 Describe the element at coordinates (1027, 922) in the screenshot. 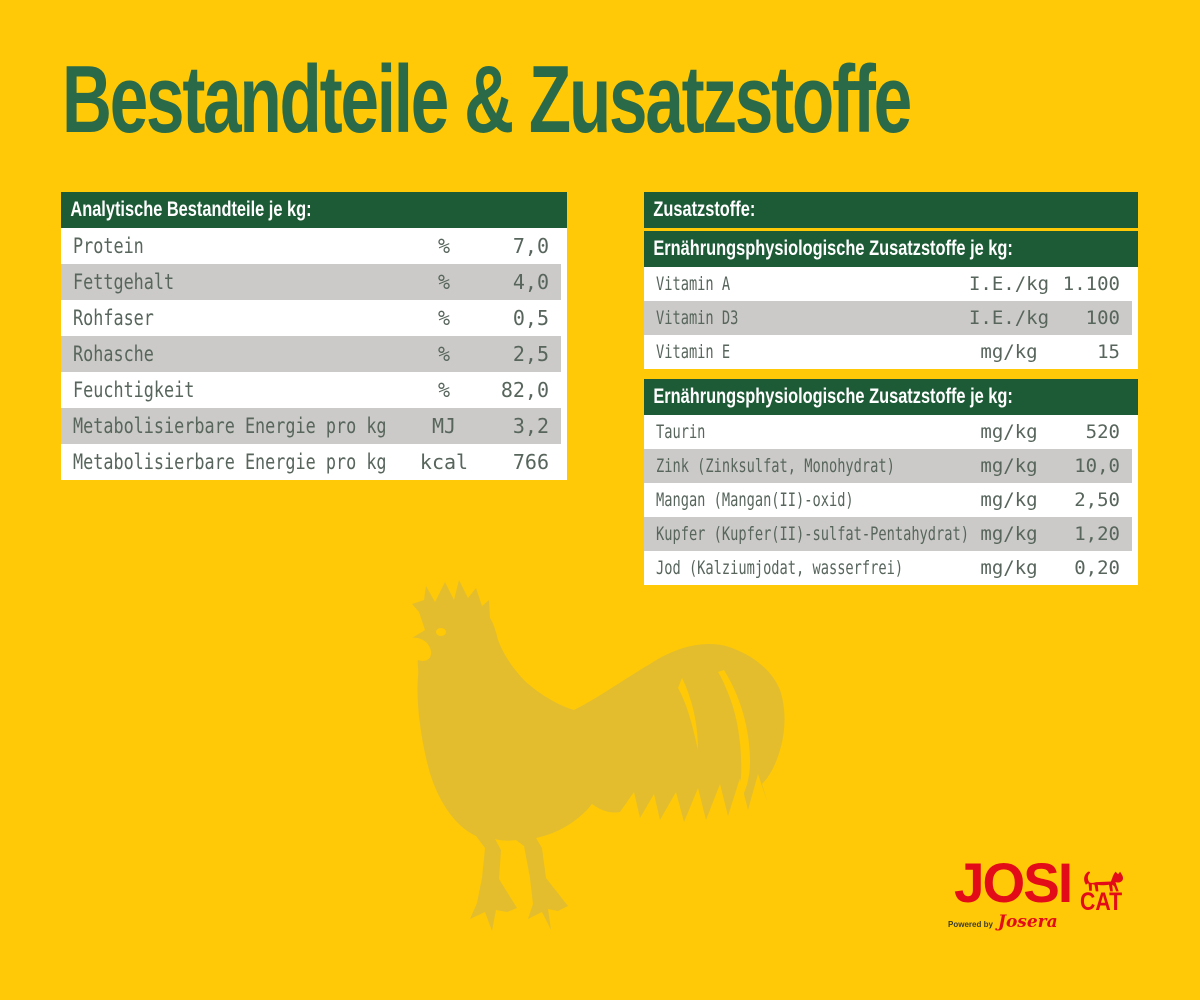

I see `josera-wordmark: Josera` at that location.